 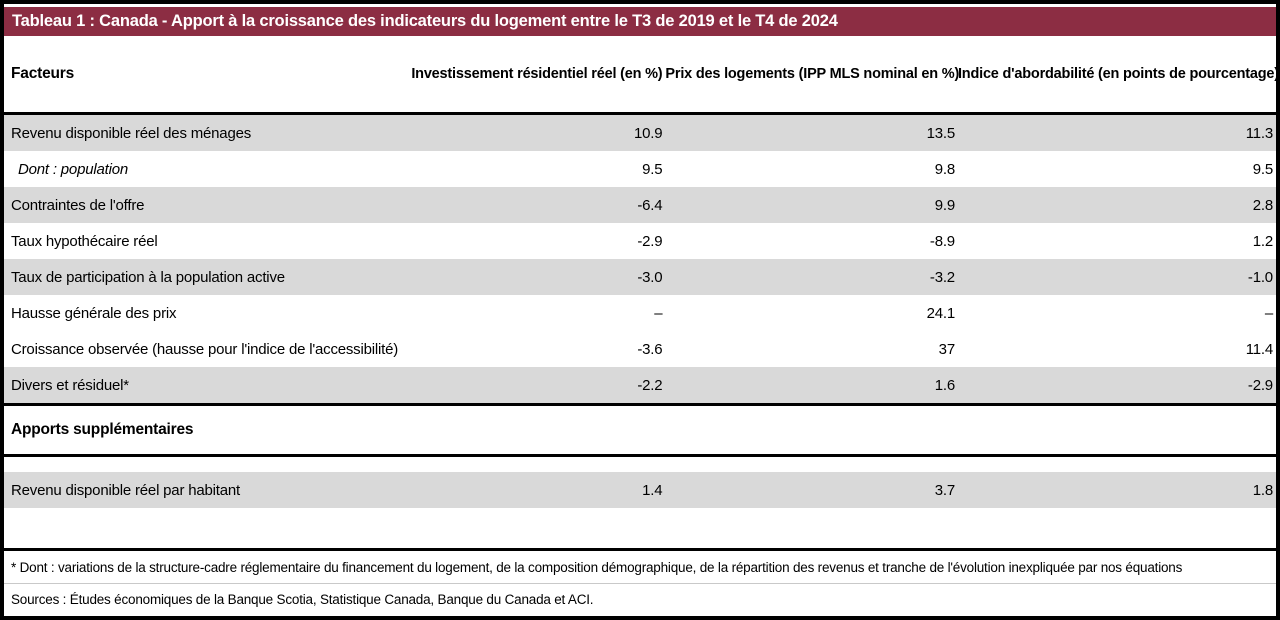 I want to click on table-row: Contraintes de l'offre -6.4 9.9 2.8, so click(x=640, y=205).